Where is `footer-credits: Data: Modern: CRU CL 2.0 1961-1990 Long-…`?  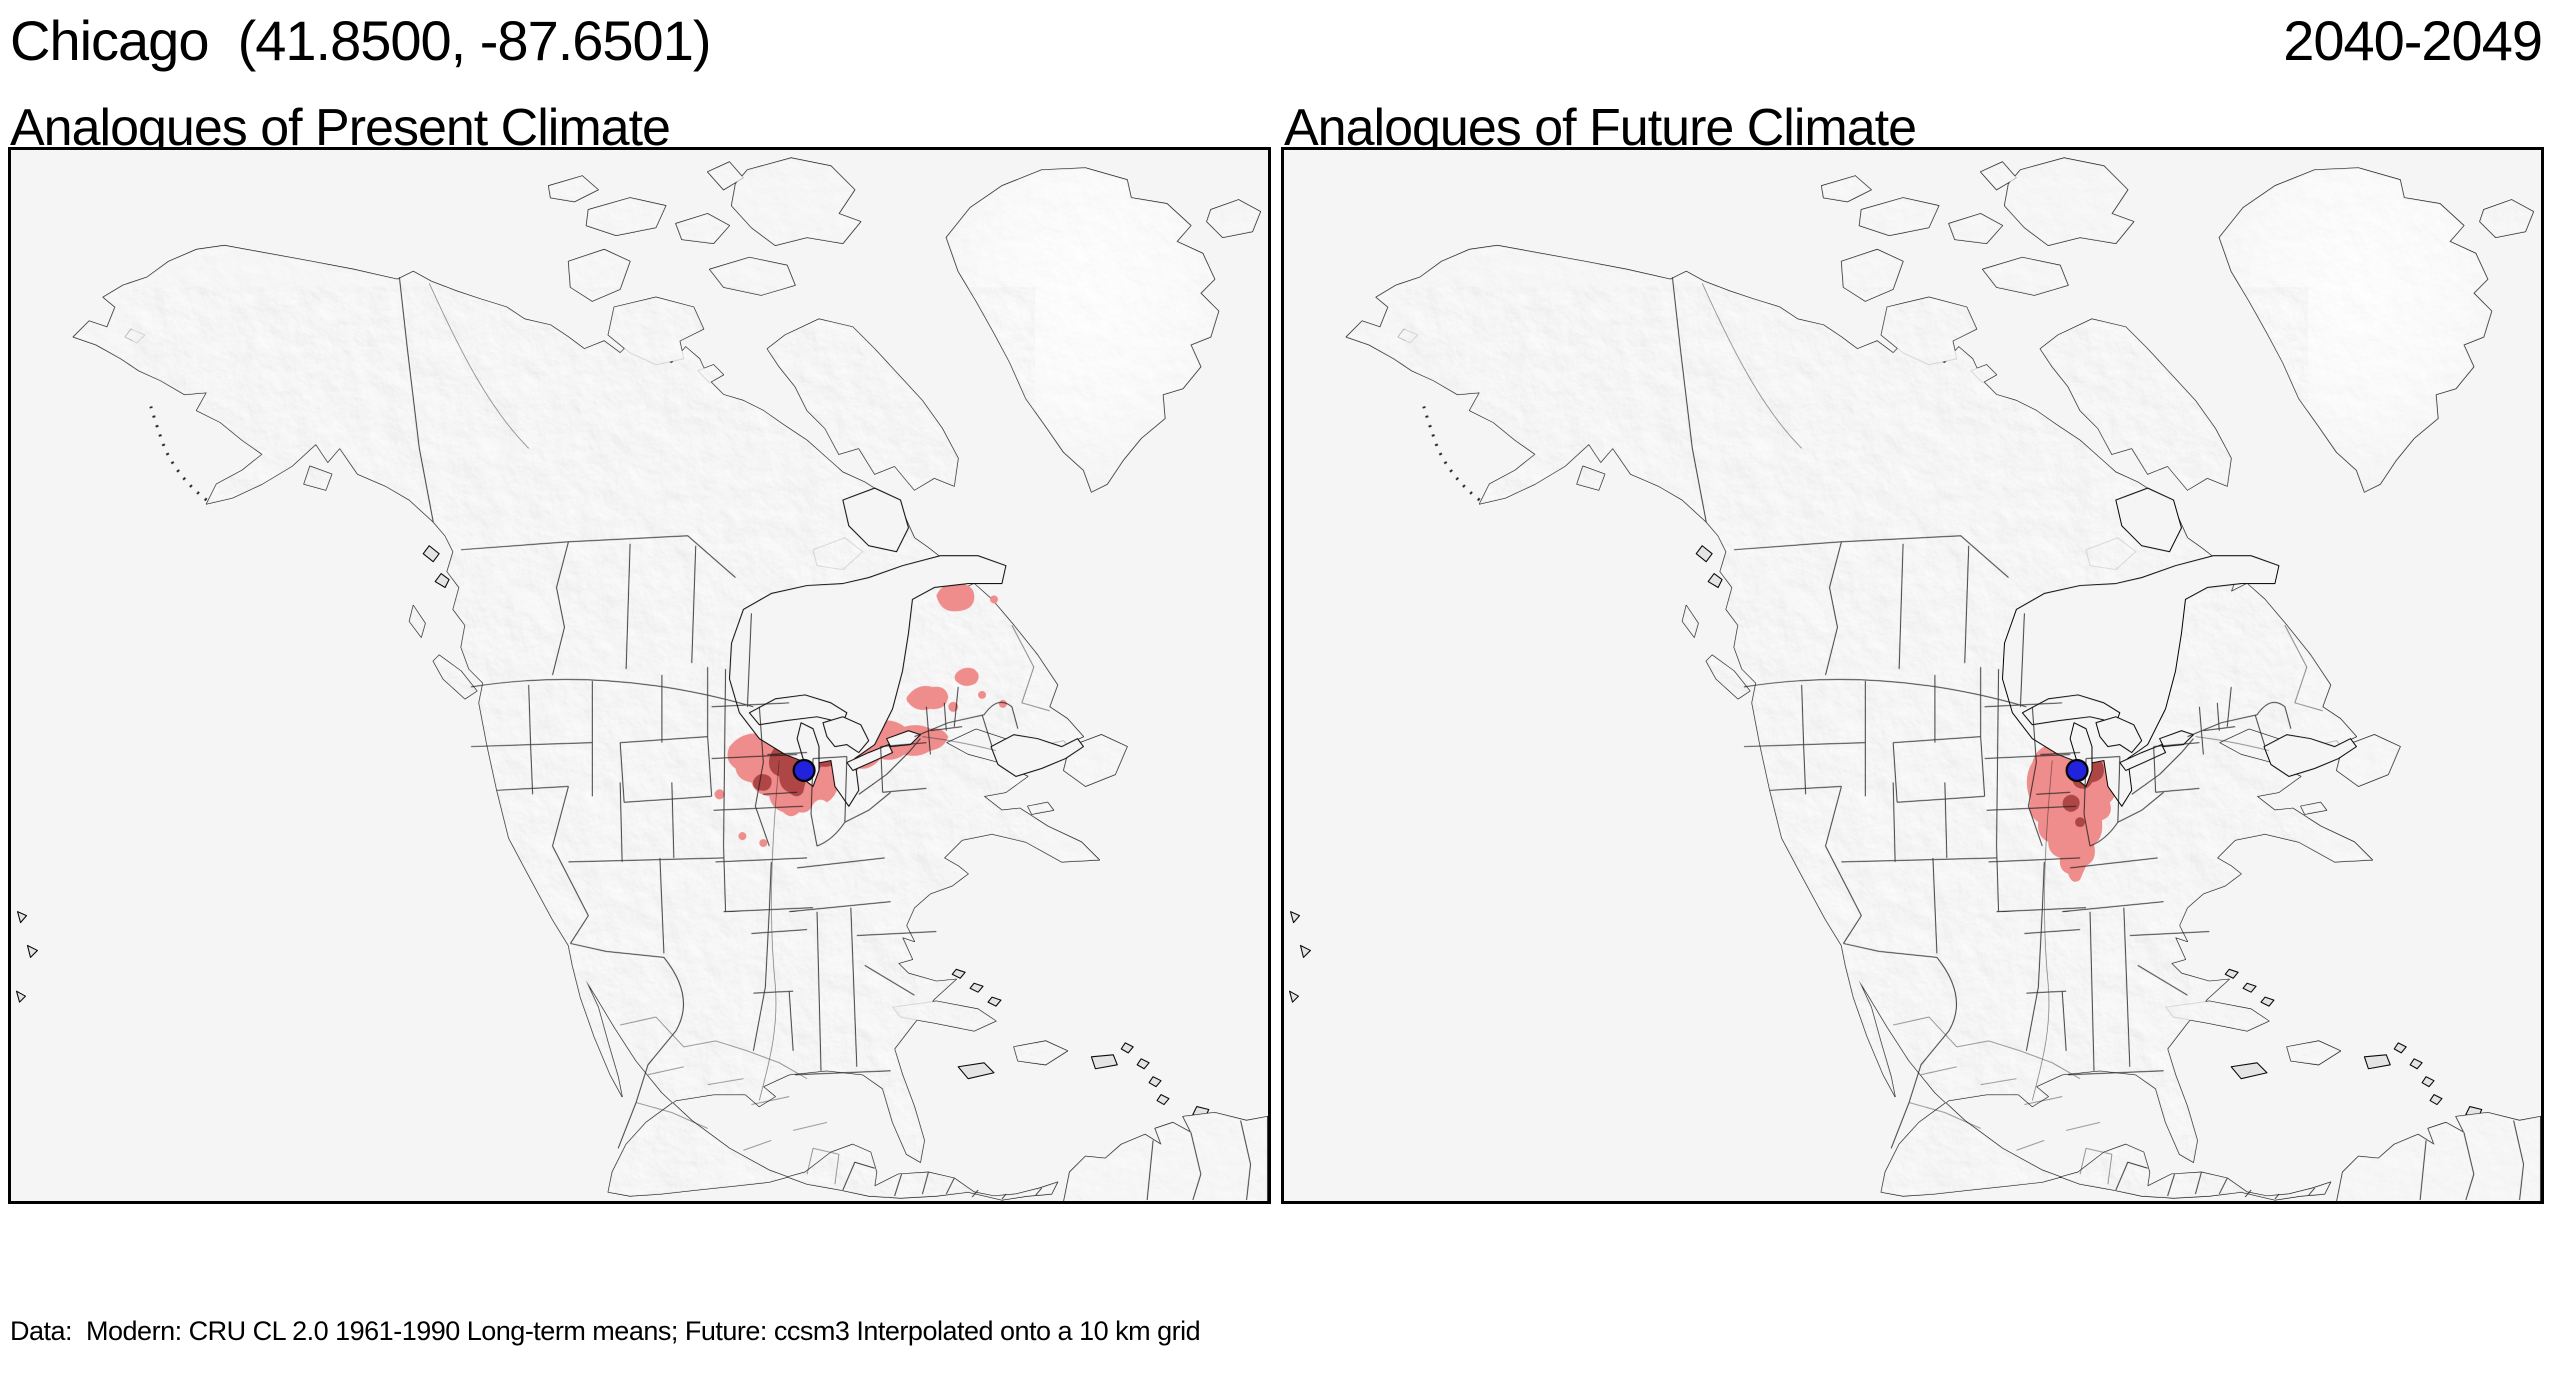
footer-credits: Data: Modern: CRU CL 2.0 1961-1990 Long-… is located at coordinates (942, 1304).